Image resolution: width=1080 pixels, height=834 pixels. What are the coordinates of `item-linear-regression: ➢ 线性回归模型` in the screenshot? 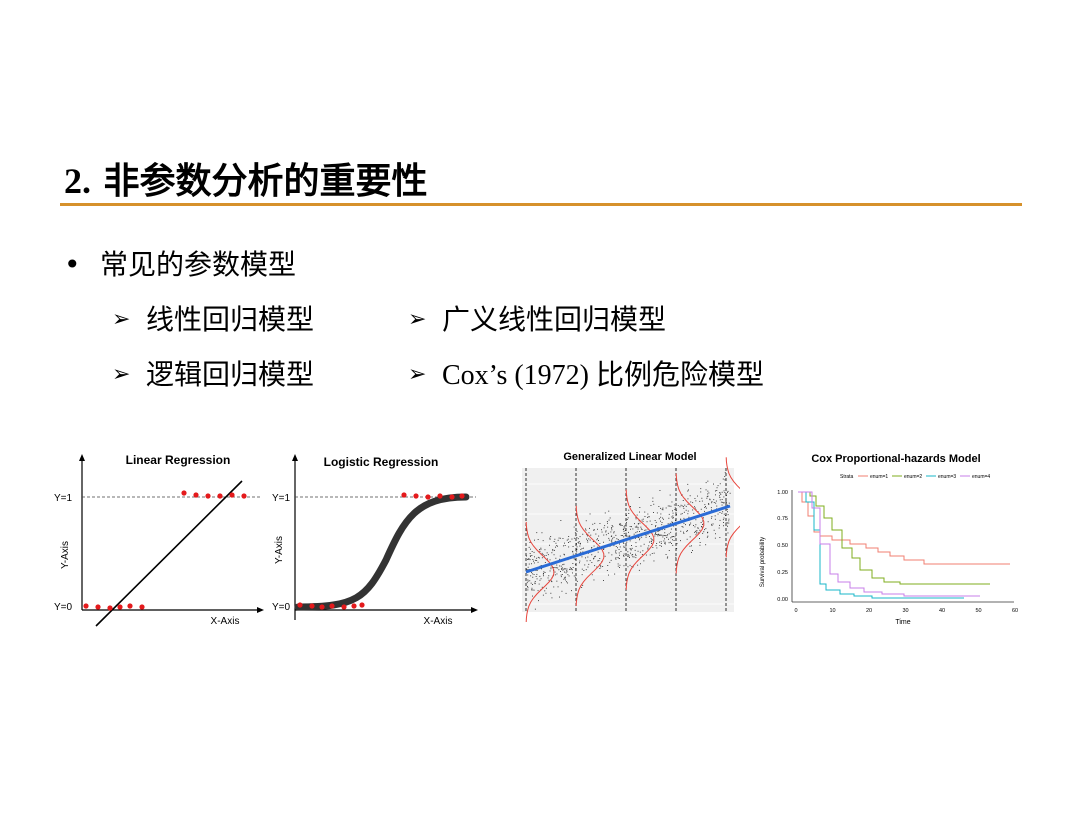 It's located at (213, 318).